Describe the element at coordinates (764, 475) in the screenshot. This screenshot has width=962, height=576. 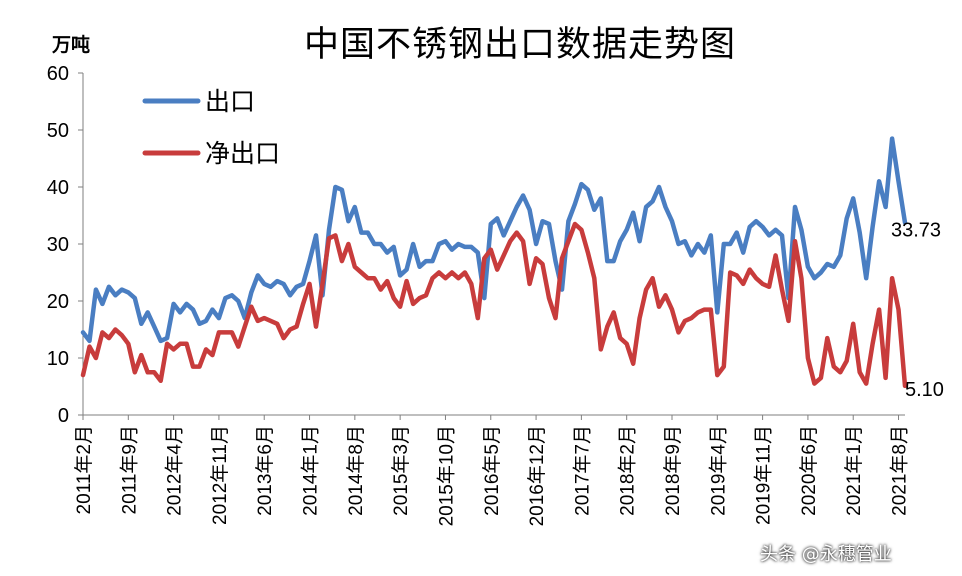
I see `x-tick-label: 2019年11月` at that location.